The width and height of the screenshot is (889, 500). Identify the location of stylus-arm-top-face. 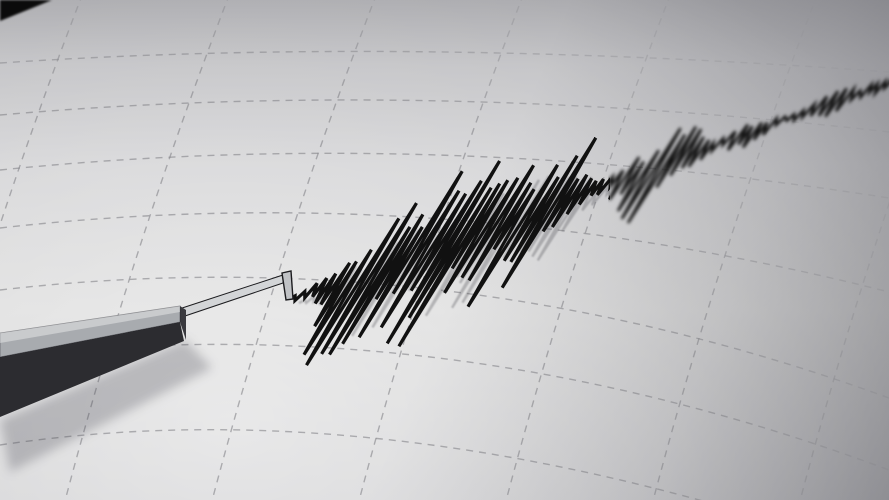
(90, 331).